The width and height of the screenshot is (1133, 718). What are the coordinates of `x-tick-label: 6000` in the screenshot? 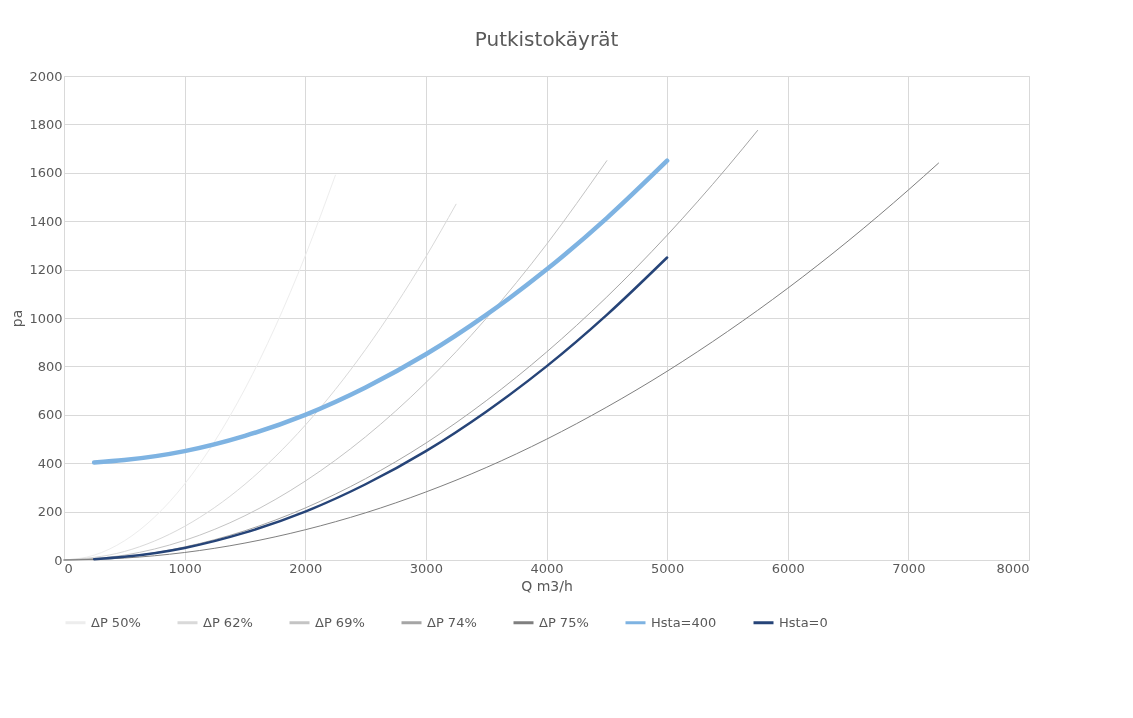 It's located at (788, 568).